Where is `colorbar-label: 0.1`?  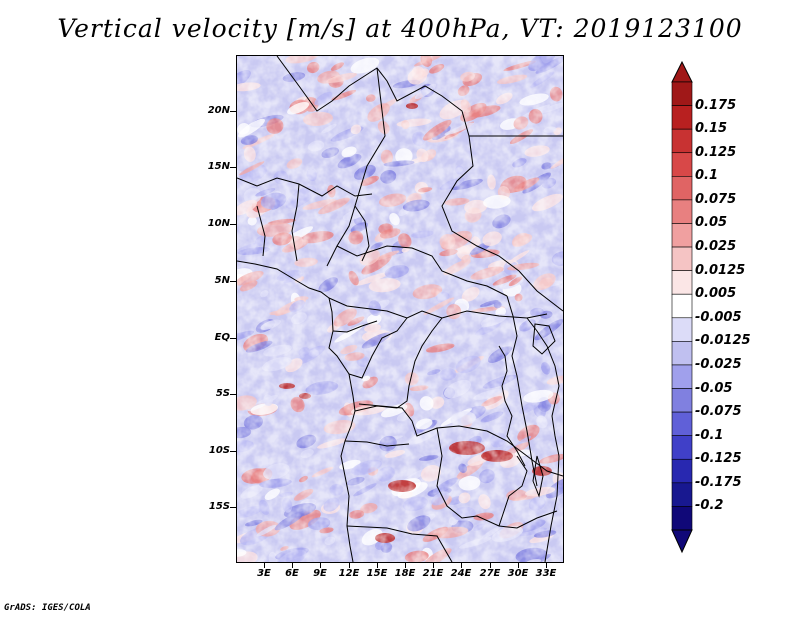
colorbar-label: 0.1 is located at coordinates (707, 176).